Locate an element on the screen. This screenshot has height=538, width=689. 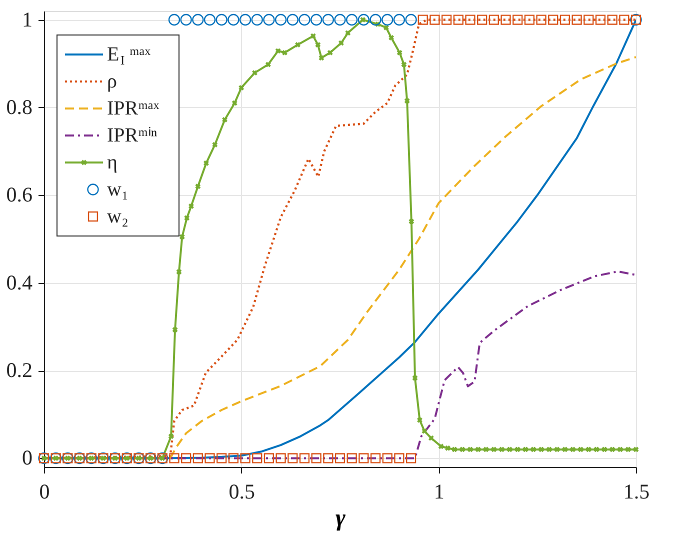
y-tick-label: 0.8 is located at coordinates (19, 106).